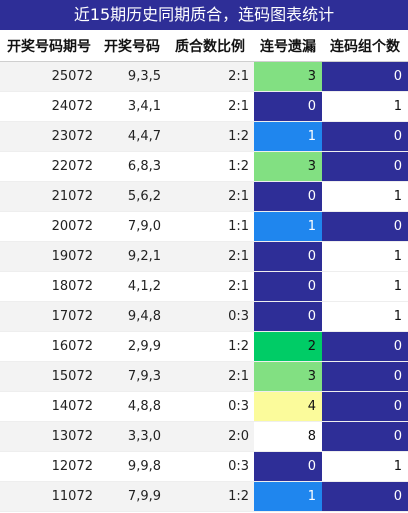  I want to click on issue-cell: 22072, so click(49, 166).